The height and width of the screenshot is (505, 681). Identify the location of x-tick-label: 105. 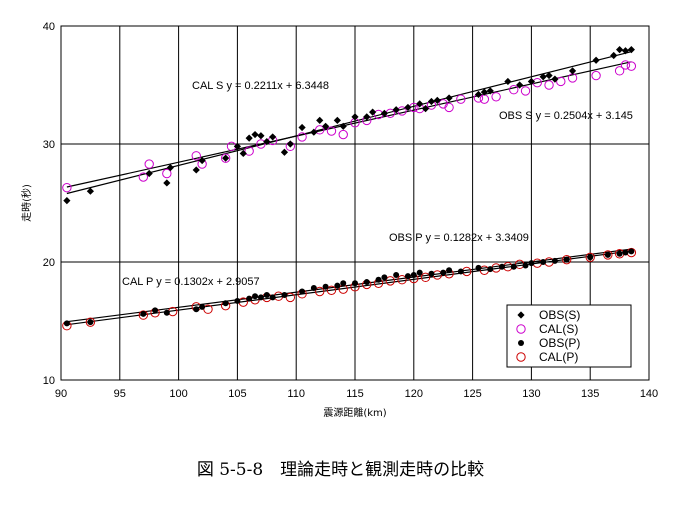
(237, 394).